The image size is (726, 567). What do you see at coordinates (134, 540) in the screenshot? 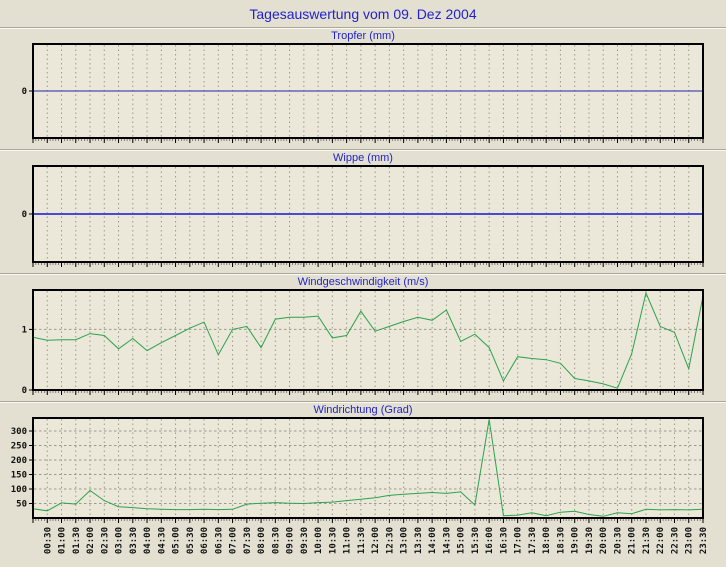
I see `svg-text: 03:30` at bounding box center [134, 540].